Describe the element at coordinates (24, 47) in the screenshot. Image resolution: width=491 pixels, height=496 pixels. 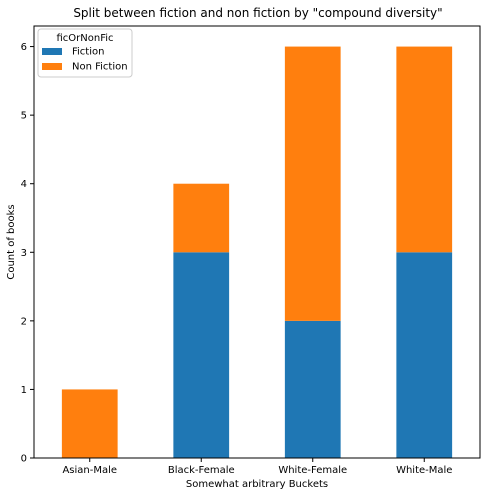
I see `y-tick-label: 6` at that location.